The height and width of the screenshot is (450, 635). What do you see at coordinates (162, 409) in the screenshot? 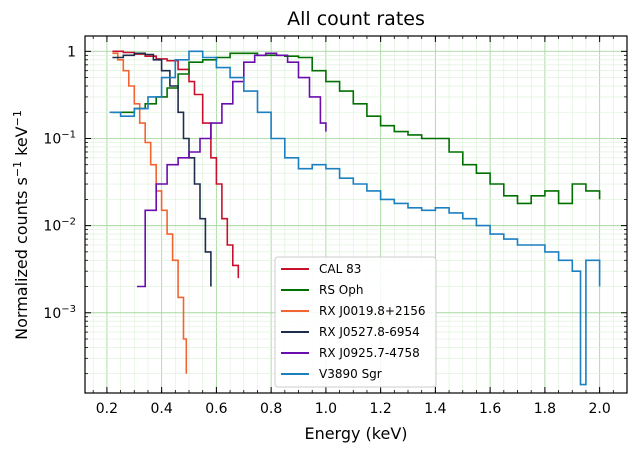
I see `x-tick-label: 0.4` at bounding box center [162, 409].